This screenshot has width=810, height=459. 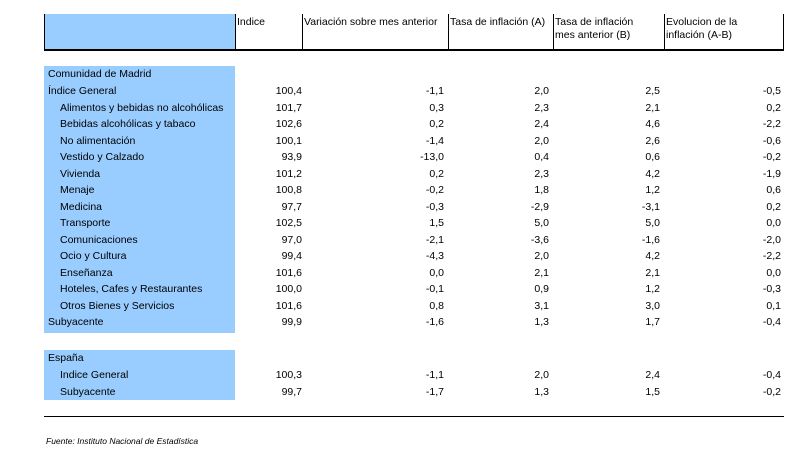 I want to click on table-row: Enseñanza 101,6 0,0 2,1 2,1 0,0, so click(x=414, y=274).